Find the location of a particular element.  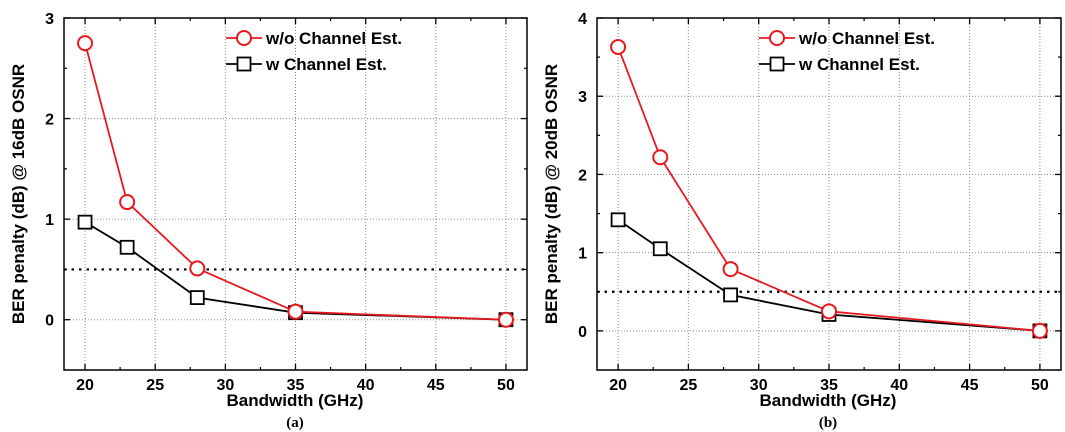

y-axis-label: BER penalty (dB) @ 16dB OSNR is located at coordinates (18, 194).